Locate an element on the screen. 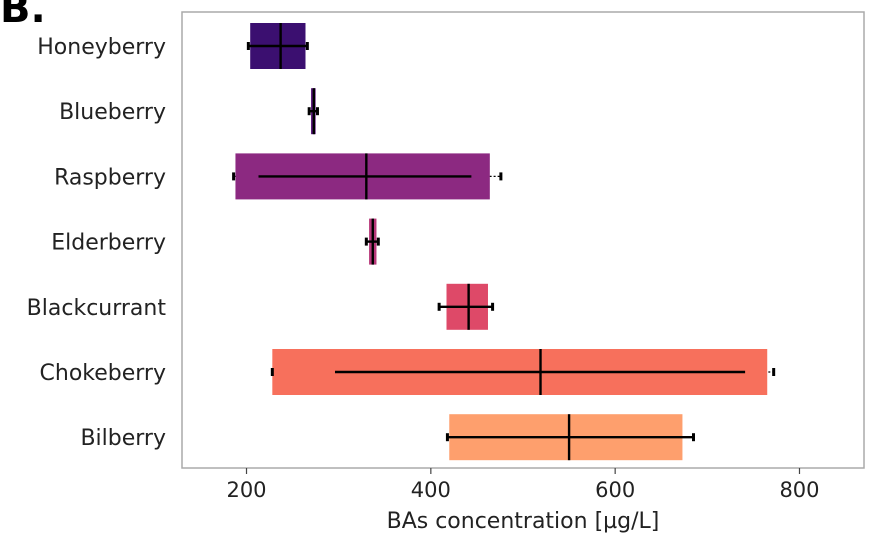 The width and height of the screenshot is (890, 537). x-tick-label-600: 600 is located at coordinates (615, 490).